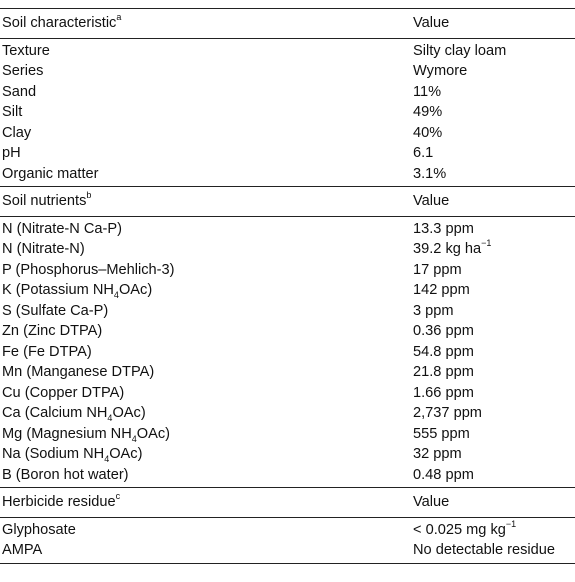 The image size is (575, 582). I want to click on table-row: P (Phosphorus–Mehlich-3) 17 ppm, so click(287, 270).